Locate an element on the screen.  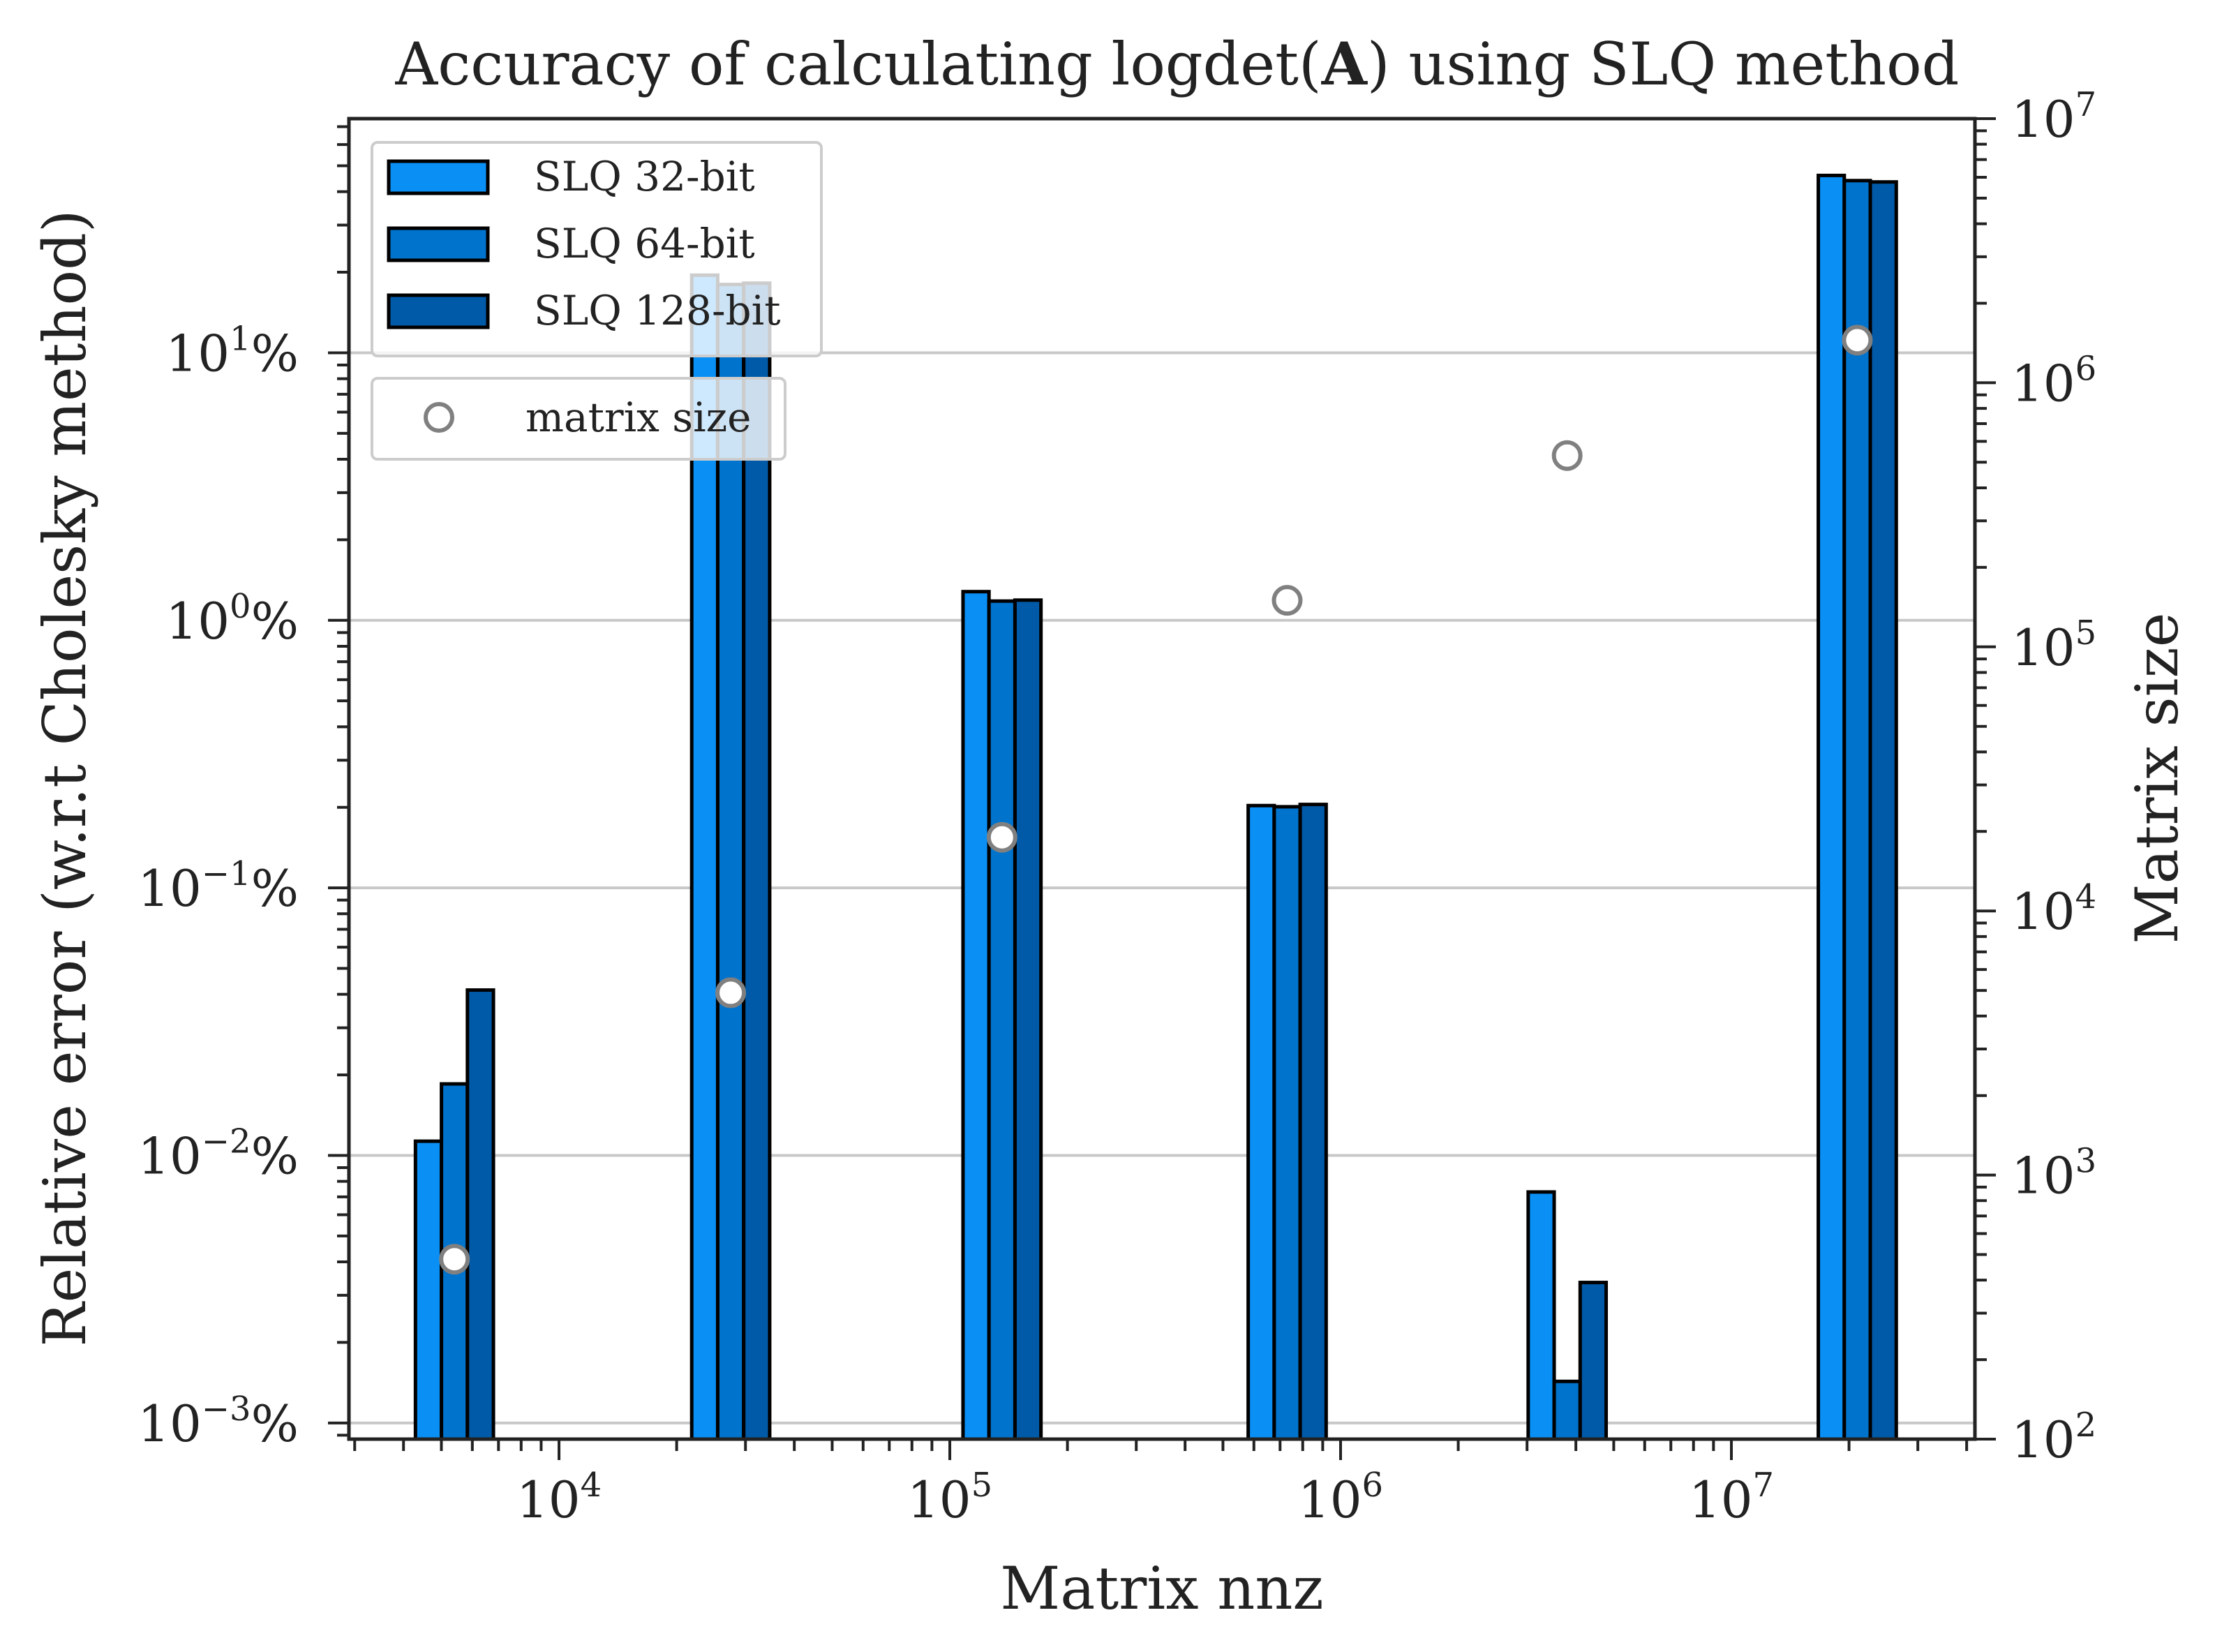
legend-label: SLQ 32-bit is located at coordinates (644, 176).